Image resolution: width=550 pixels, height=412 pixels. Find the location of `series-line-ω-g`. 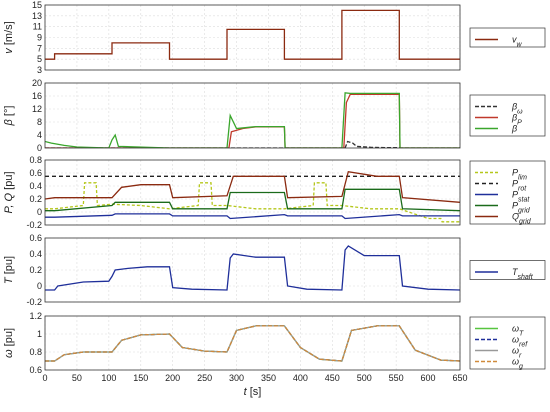

series-line-ω-g is located at coordinates (252, 343).